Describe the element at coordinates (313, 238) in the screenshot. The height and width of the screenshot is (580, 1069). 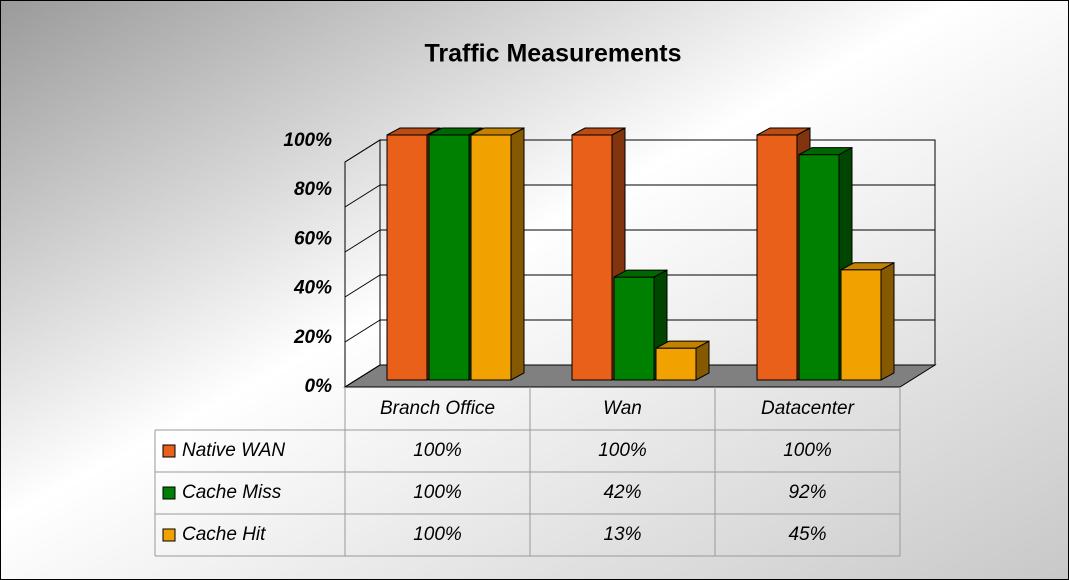
I see `y-tick-label: 60%` at that location.